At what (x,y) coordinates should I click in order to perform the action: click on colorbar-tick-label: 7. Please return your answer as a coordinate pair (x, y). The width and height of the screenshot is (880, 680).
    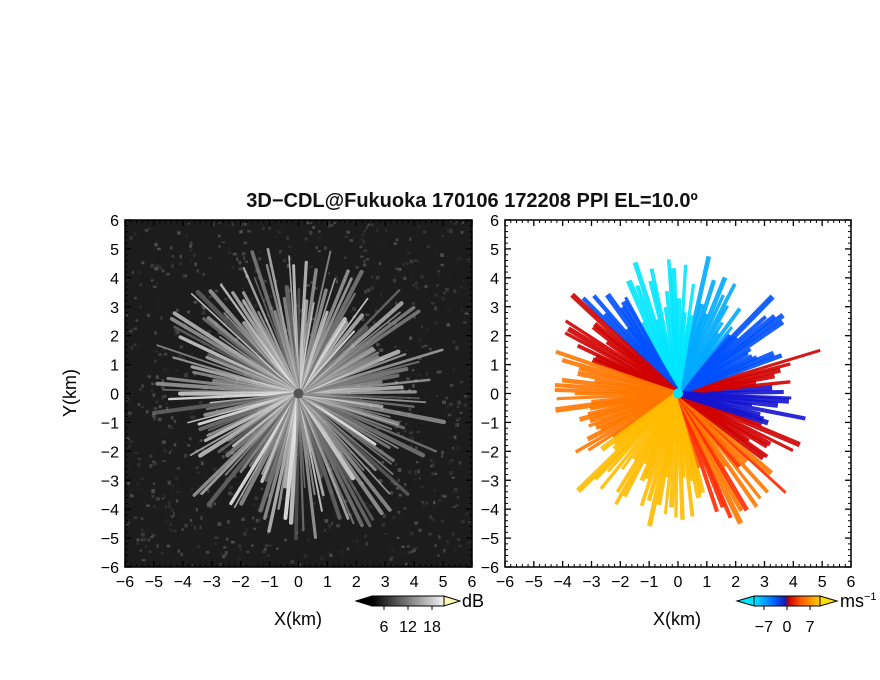
    Looking at the image, I should click on (810, 627).